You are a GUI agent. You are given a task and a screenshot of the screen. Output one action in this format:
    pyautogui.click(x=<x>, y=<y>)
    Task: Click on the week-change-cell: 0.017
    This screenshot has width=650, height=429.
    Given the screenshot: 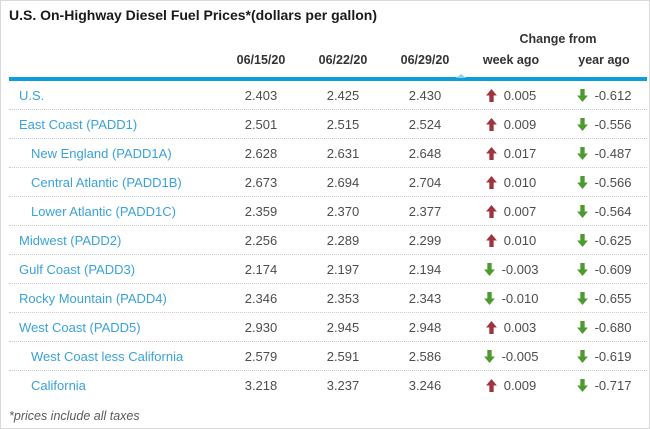 What is the action you would take?
    pyautogui.click(x=511, y=153)
    